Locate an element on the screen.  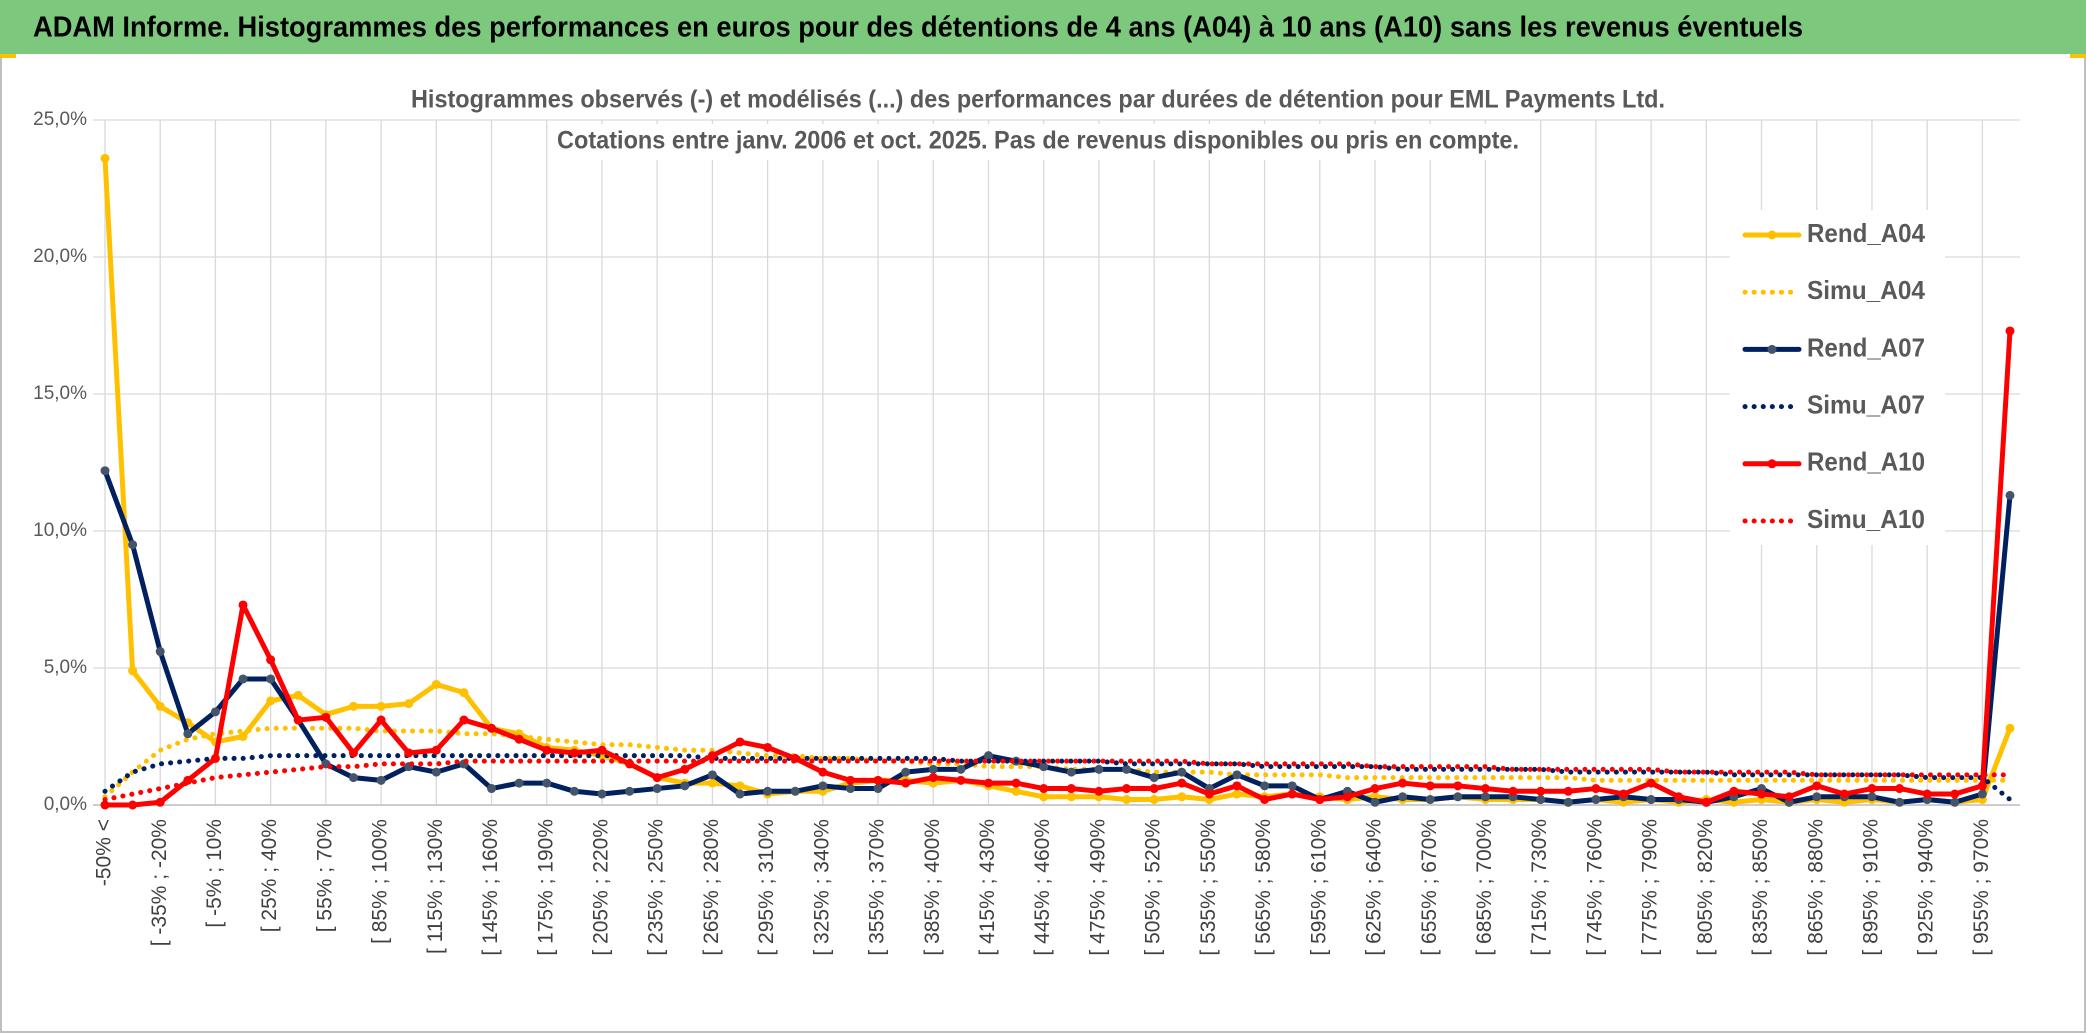
x-tick-label: [ 145% ; 160% is located at coordinates (490, 887).